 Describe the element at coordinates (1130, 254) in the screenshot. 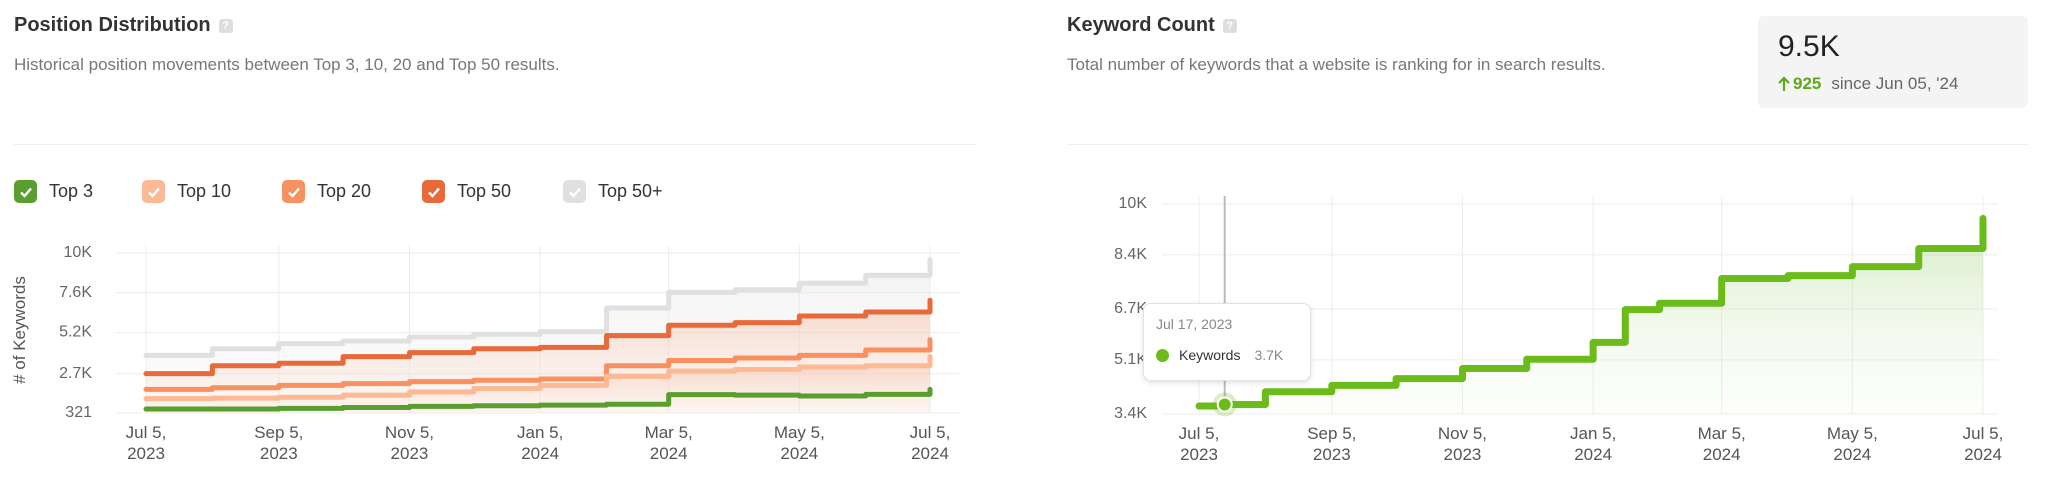

I see `y-tick-label: 8.4K` at that location.